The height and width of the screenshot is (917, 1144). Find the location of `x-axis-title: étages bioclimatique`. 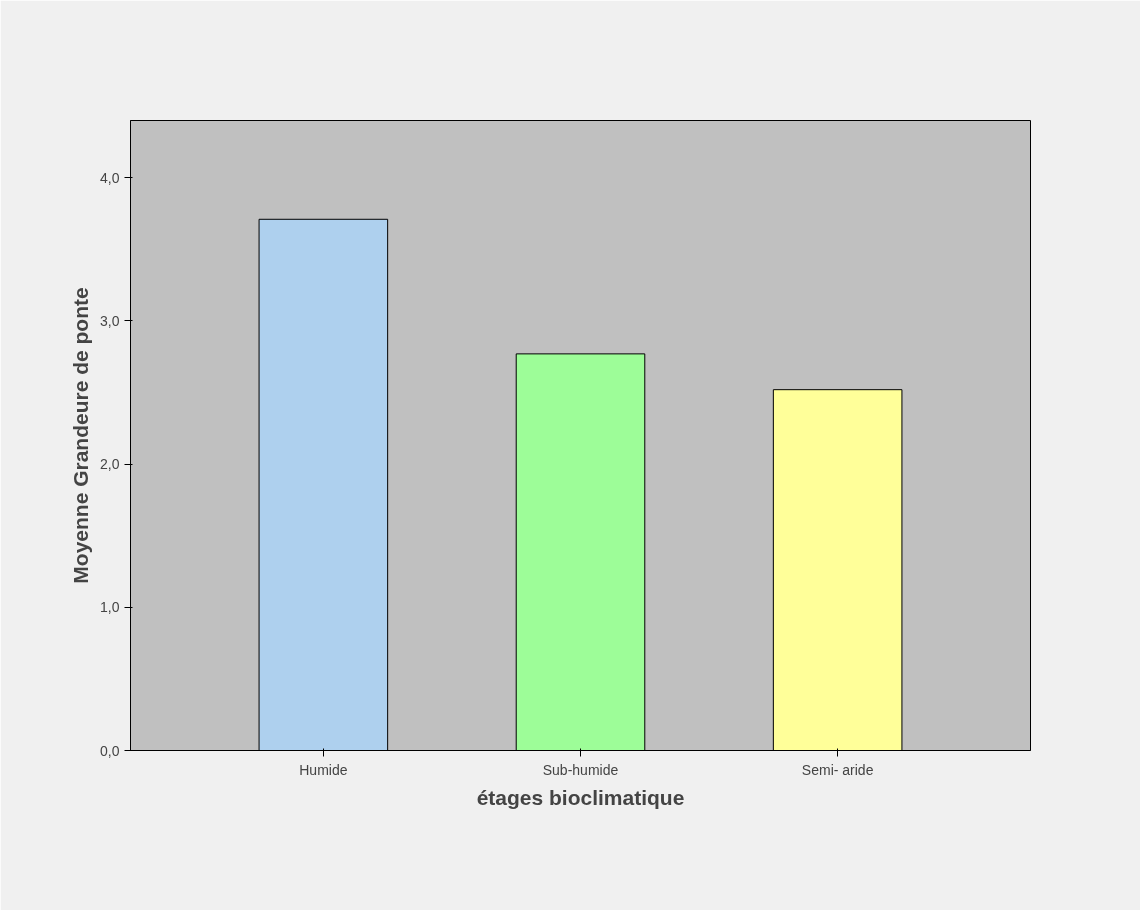

x-axis-title: étages bioclimatique is located at coordinates (580, 797).